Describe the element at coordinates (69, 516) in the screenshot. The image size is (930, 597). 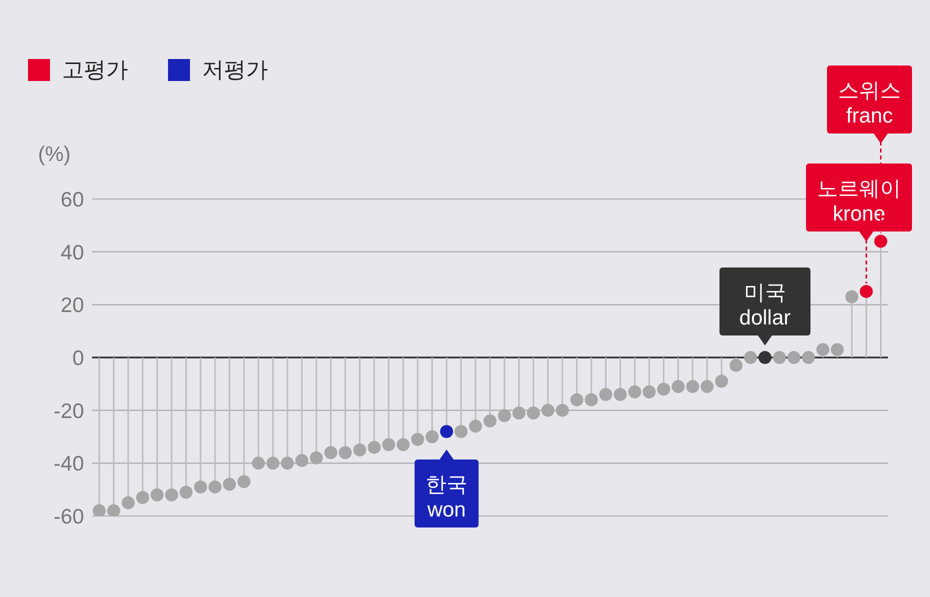
I see `y-tick-label: -60` at that location.